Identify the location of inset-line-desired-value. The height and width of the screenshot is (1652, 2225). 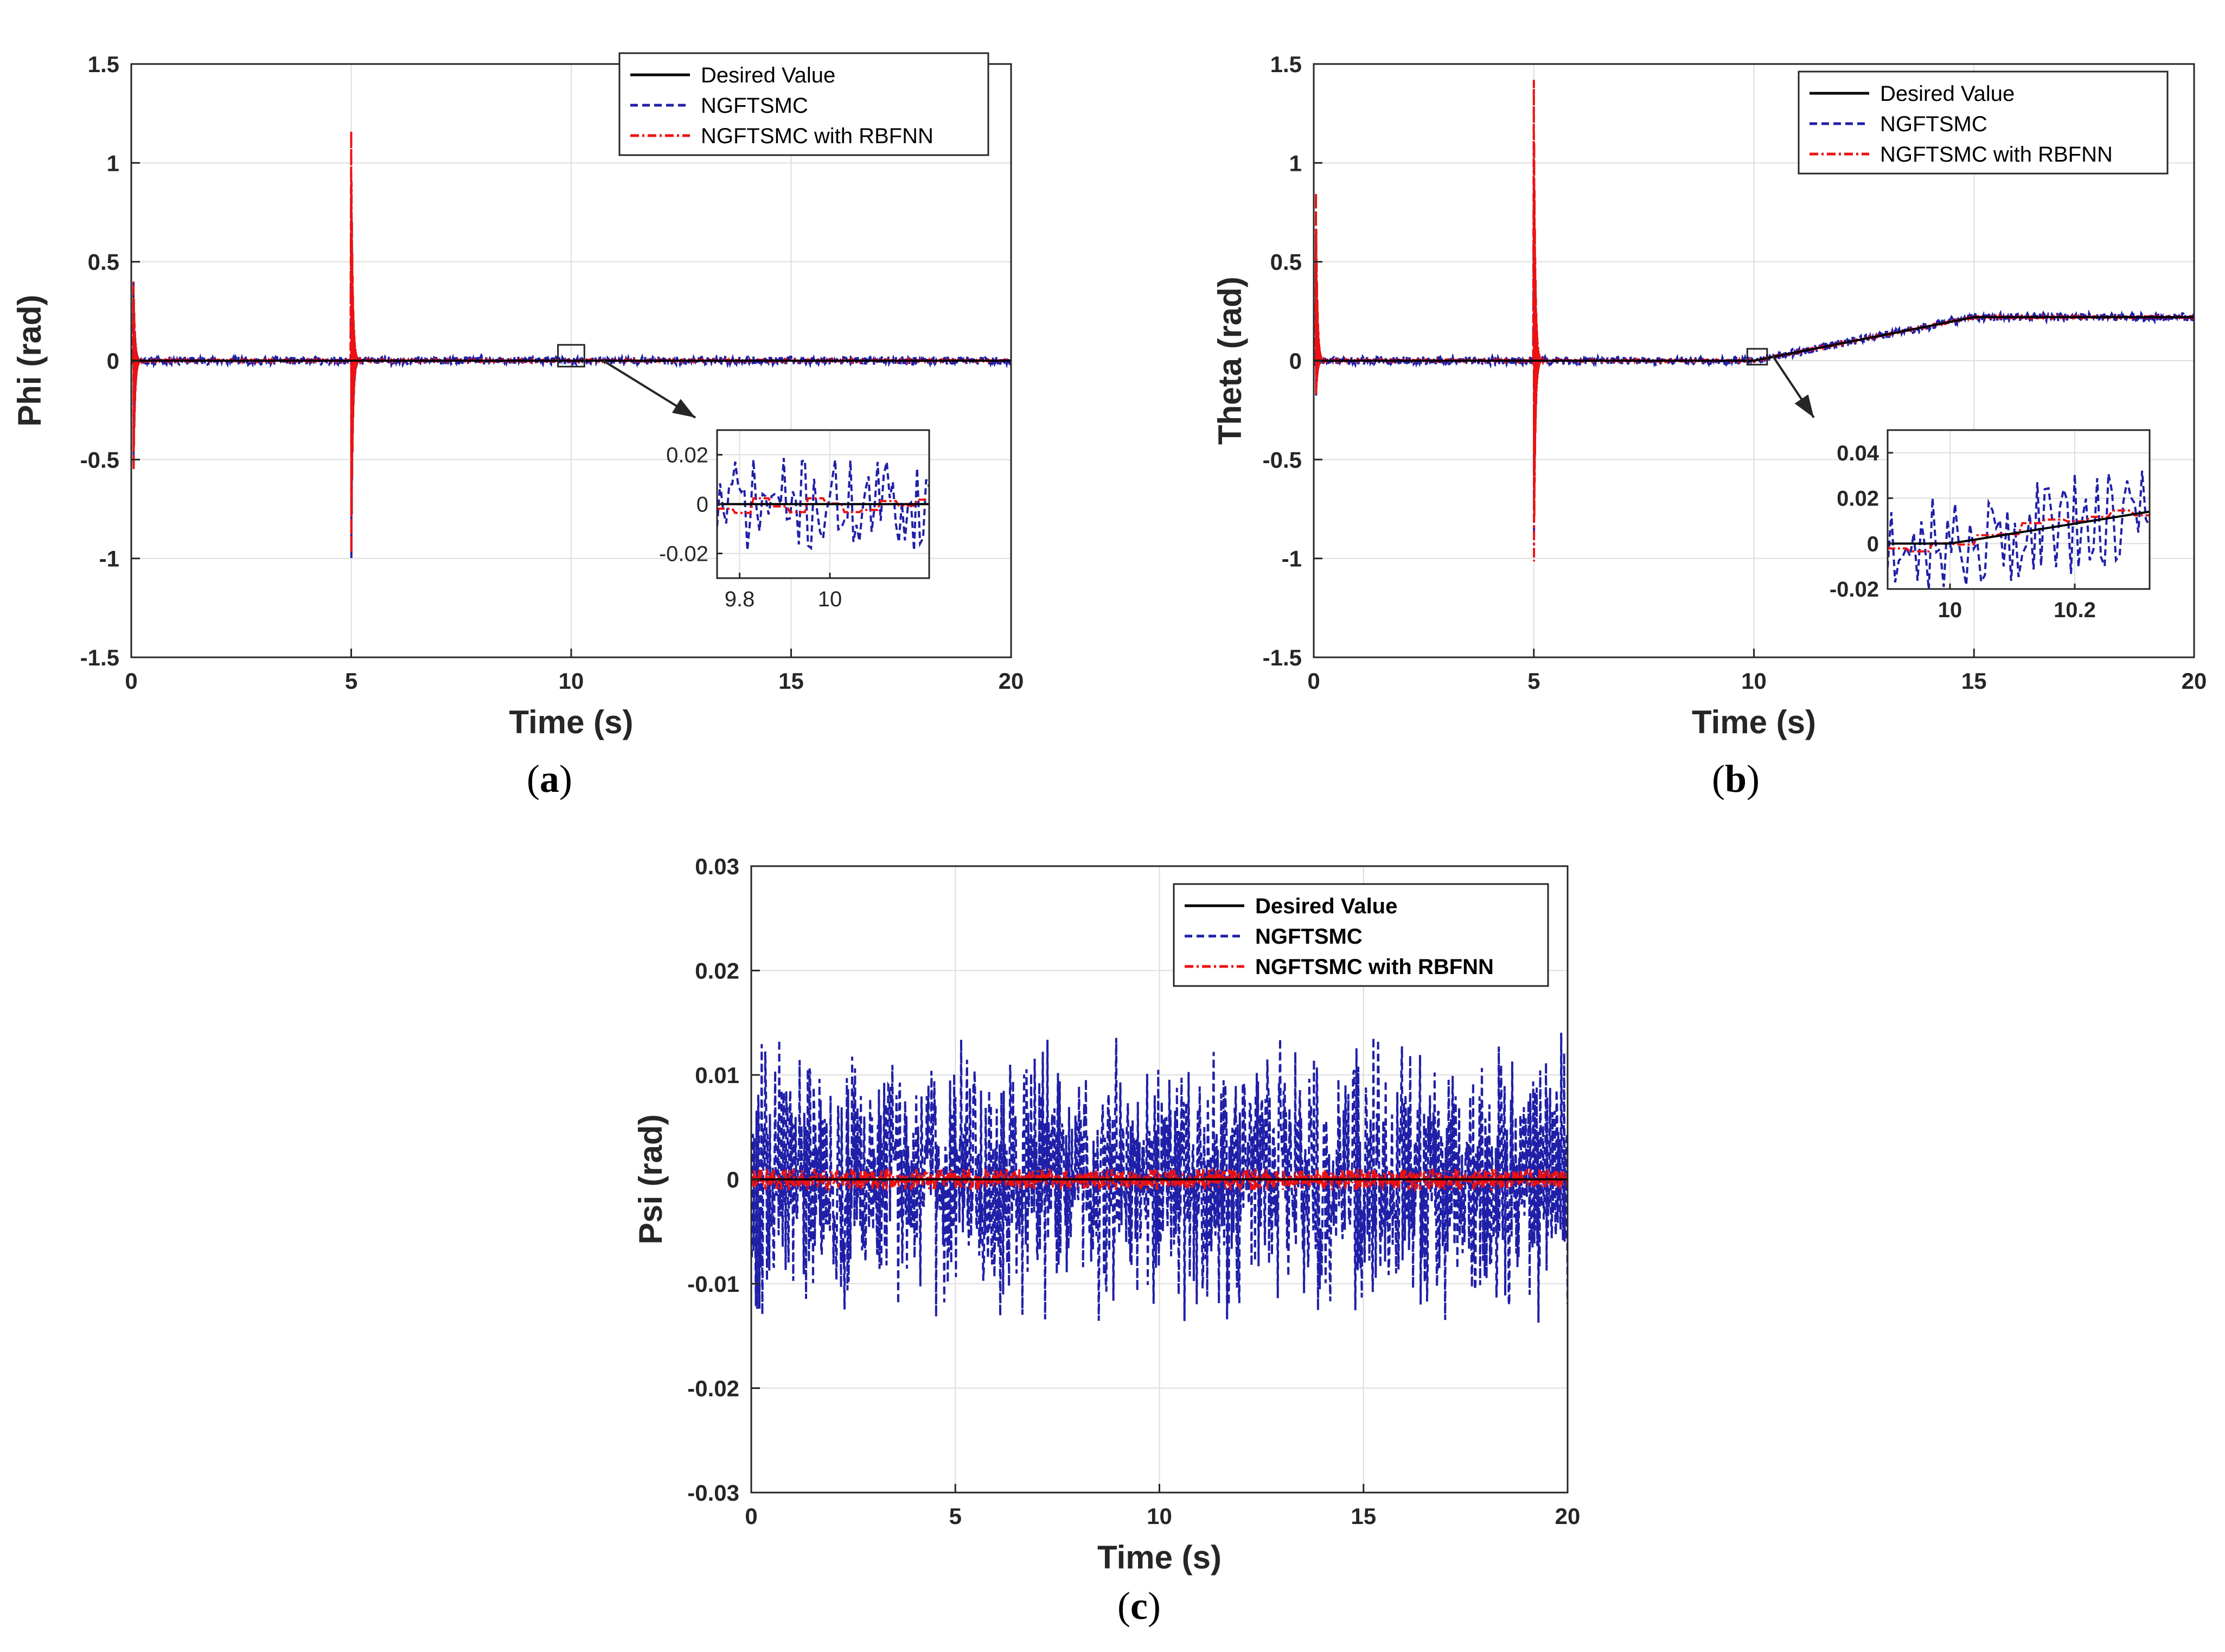
(2019, 527).